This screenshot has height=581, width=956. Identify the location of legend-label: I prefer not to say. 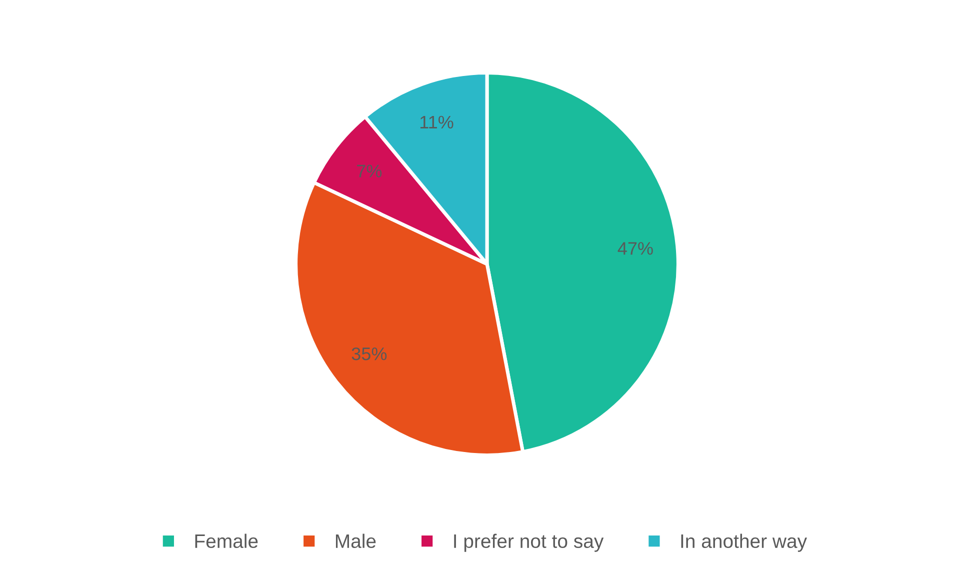
(529, 543).